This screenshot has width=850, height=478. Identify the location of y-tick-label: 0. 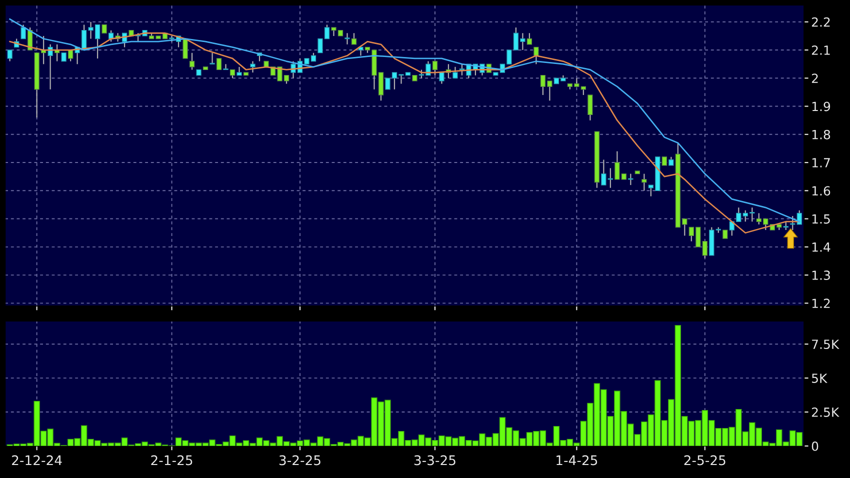
(815, 446).